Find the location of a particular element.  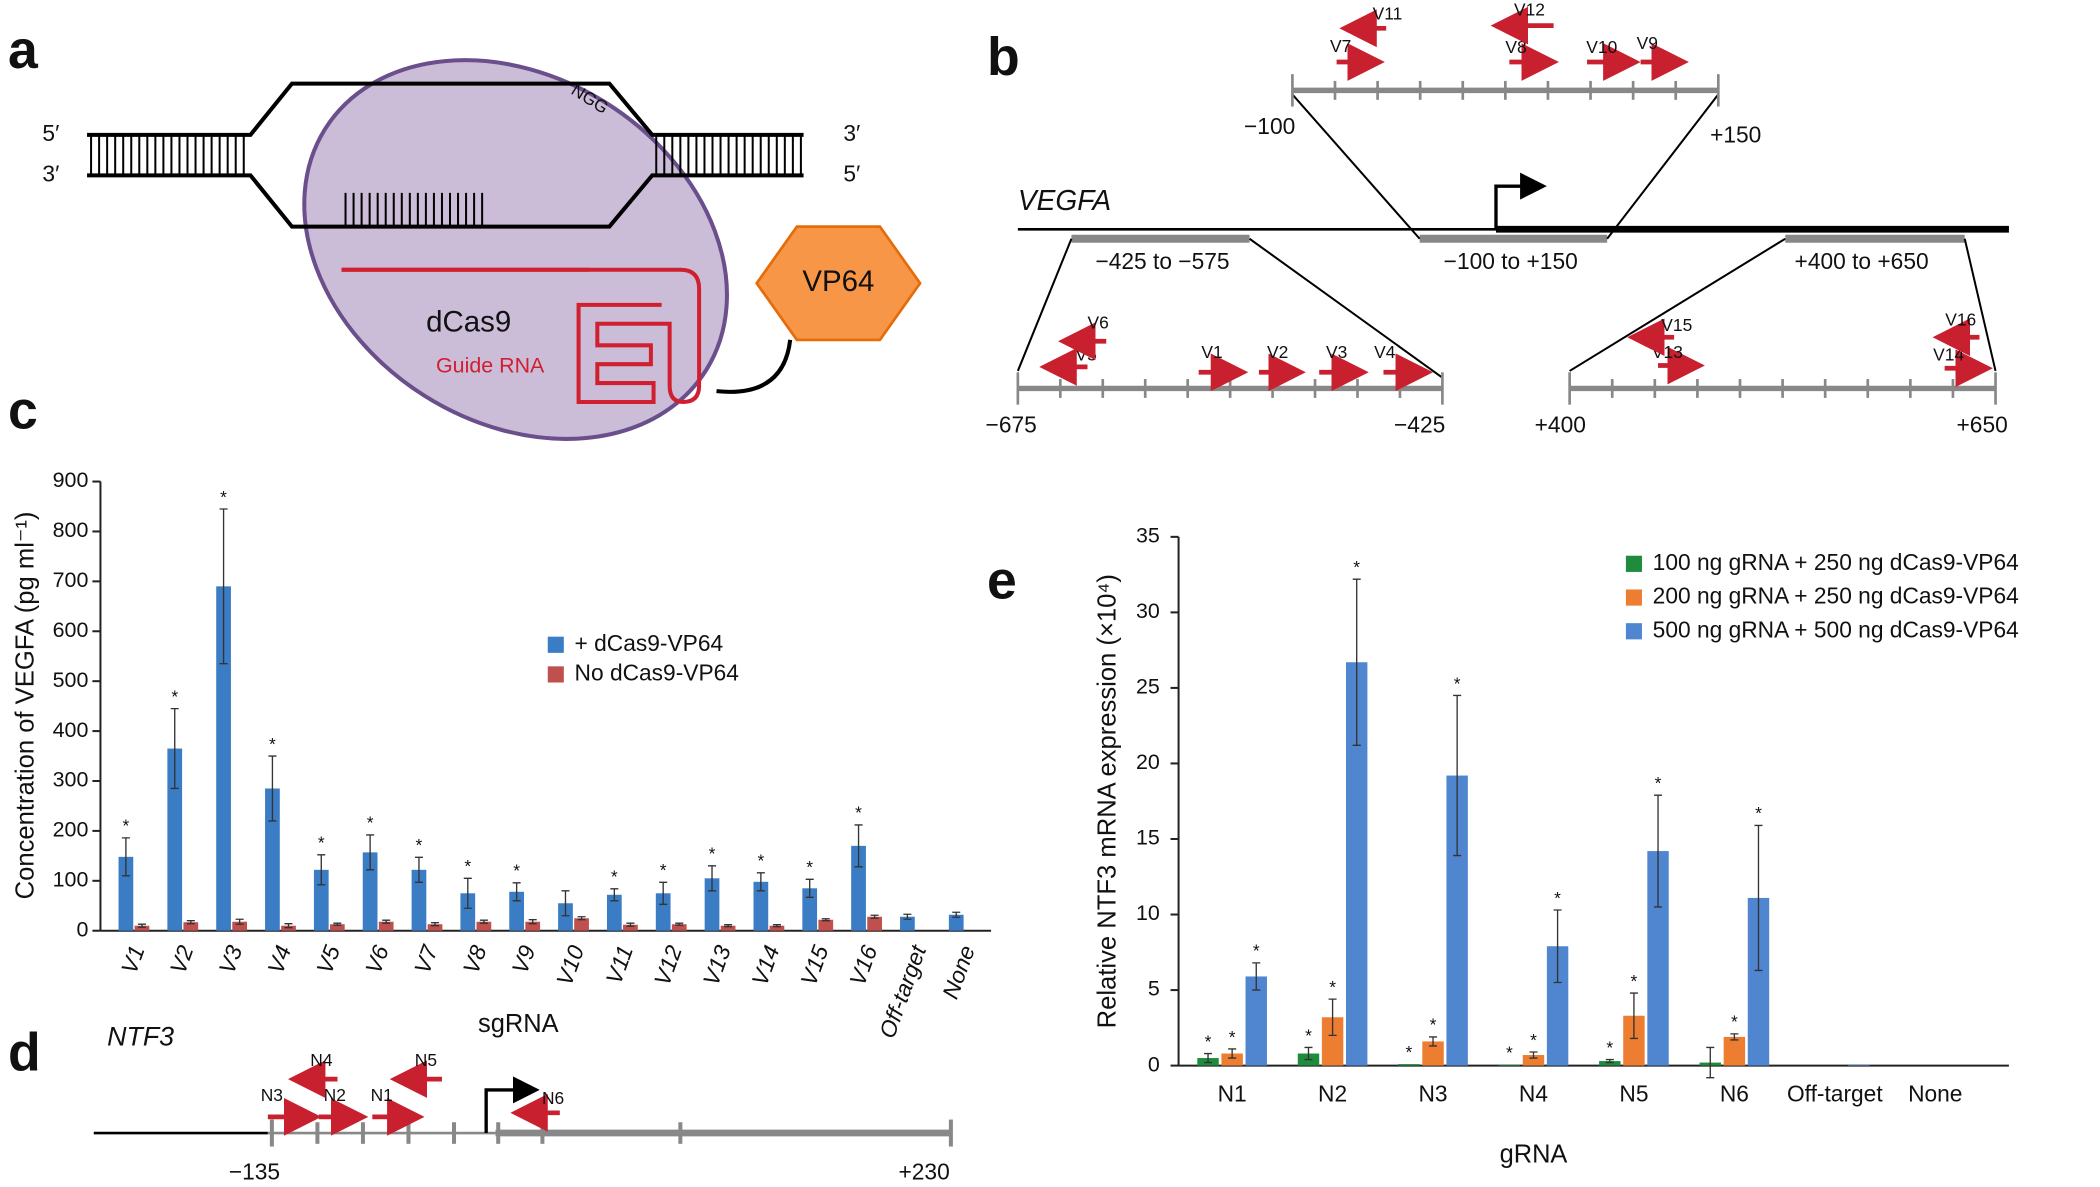

guide-label: V2 is located at coordinates (1277, 352).